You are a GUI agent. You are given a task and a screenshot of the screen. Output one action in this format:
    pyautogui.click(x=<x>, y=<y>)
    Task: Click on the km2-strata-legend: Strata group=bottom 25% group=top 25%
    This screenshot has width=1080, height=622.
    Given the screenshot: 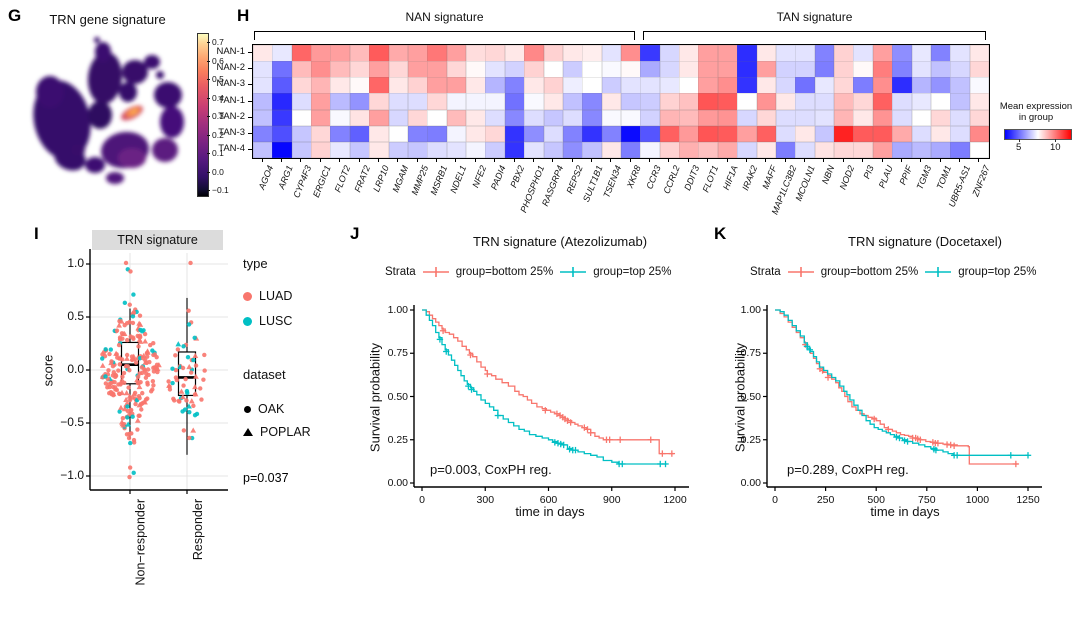 What is the action you would take?
    pyautogui.click(x=893, y=272)
    